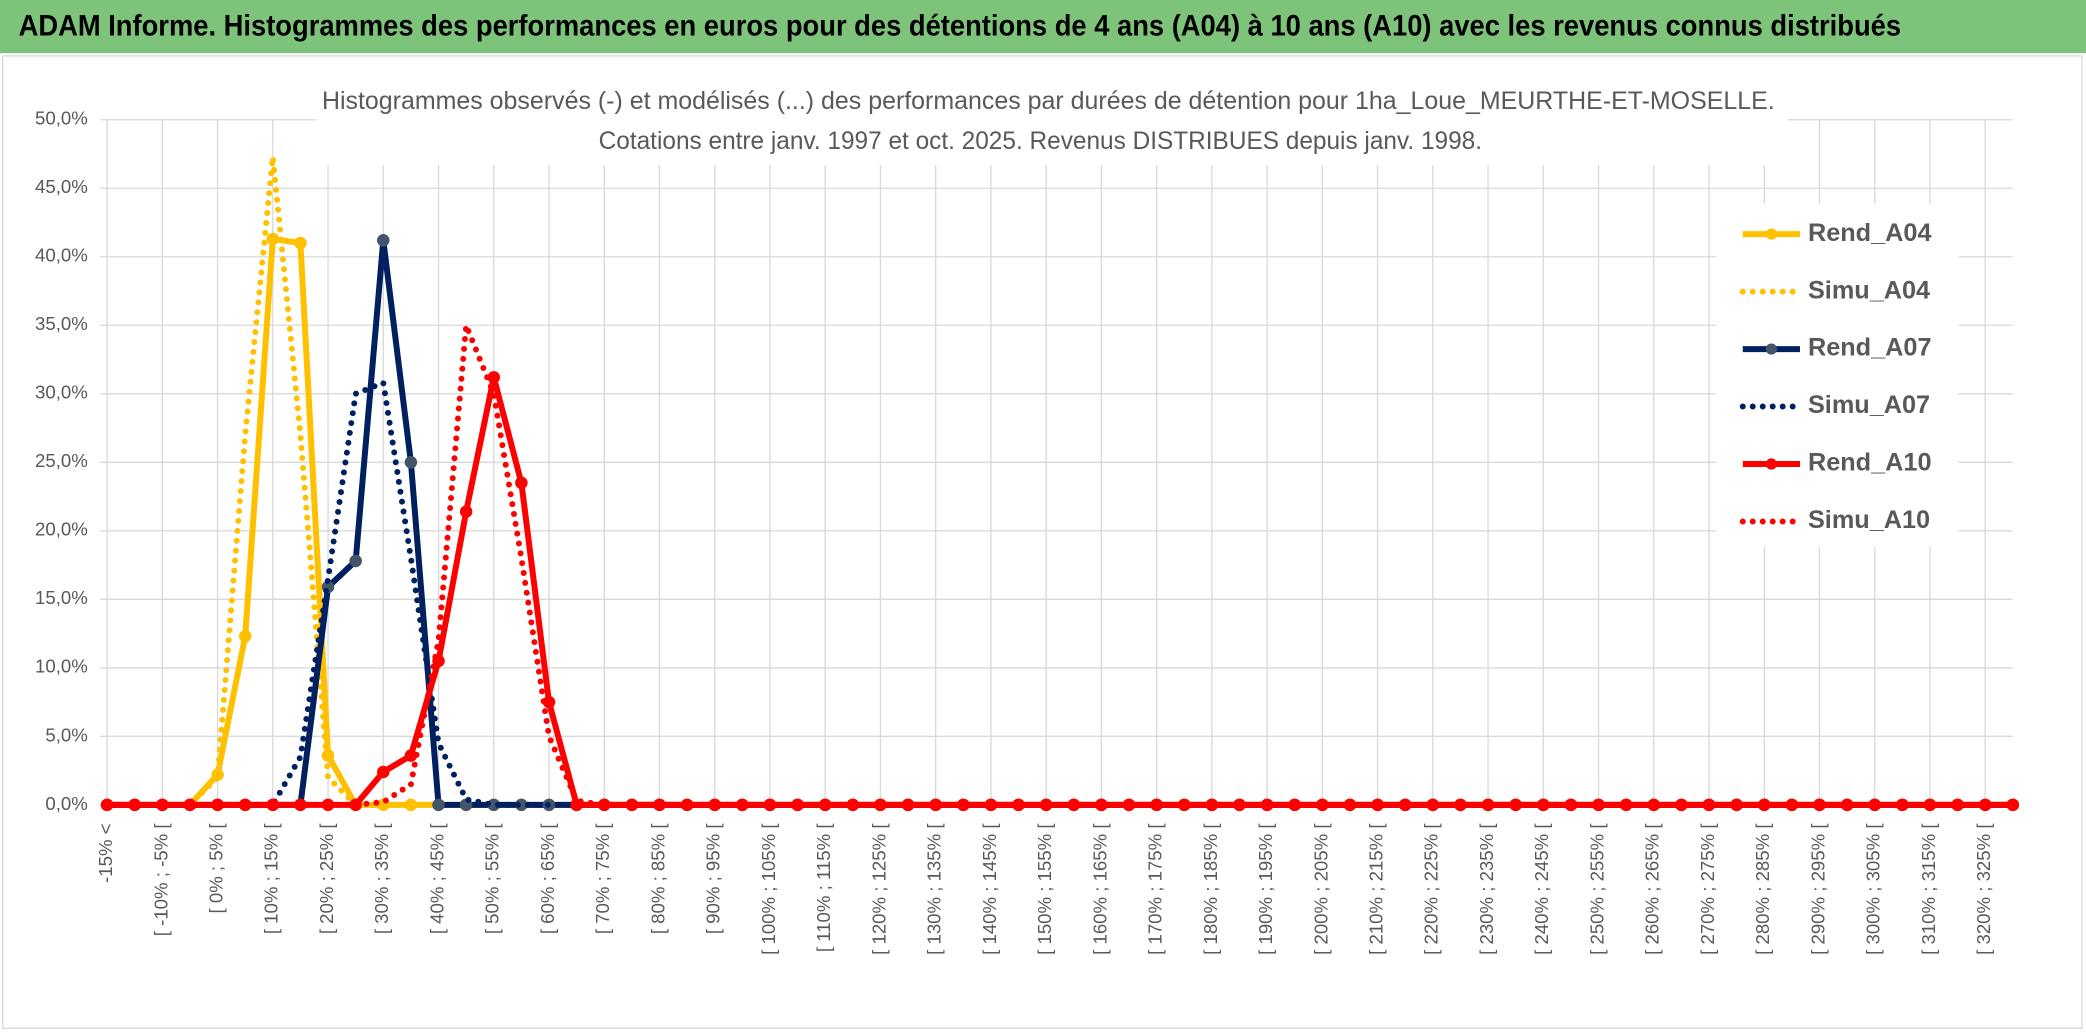 This screenshot has height=1033, width=2086. What do you see at coordinates (1265, 889) in the screenshot?
I see `x-tick-label: [ 190% ; 195% [` at bounding box center [1265, 889].